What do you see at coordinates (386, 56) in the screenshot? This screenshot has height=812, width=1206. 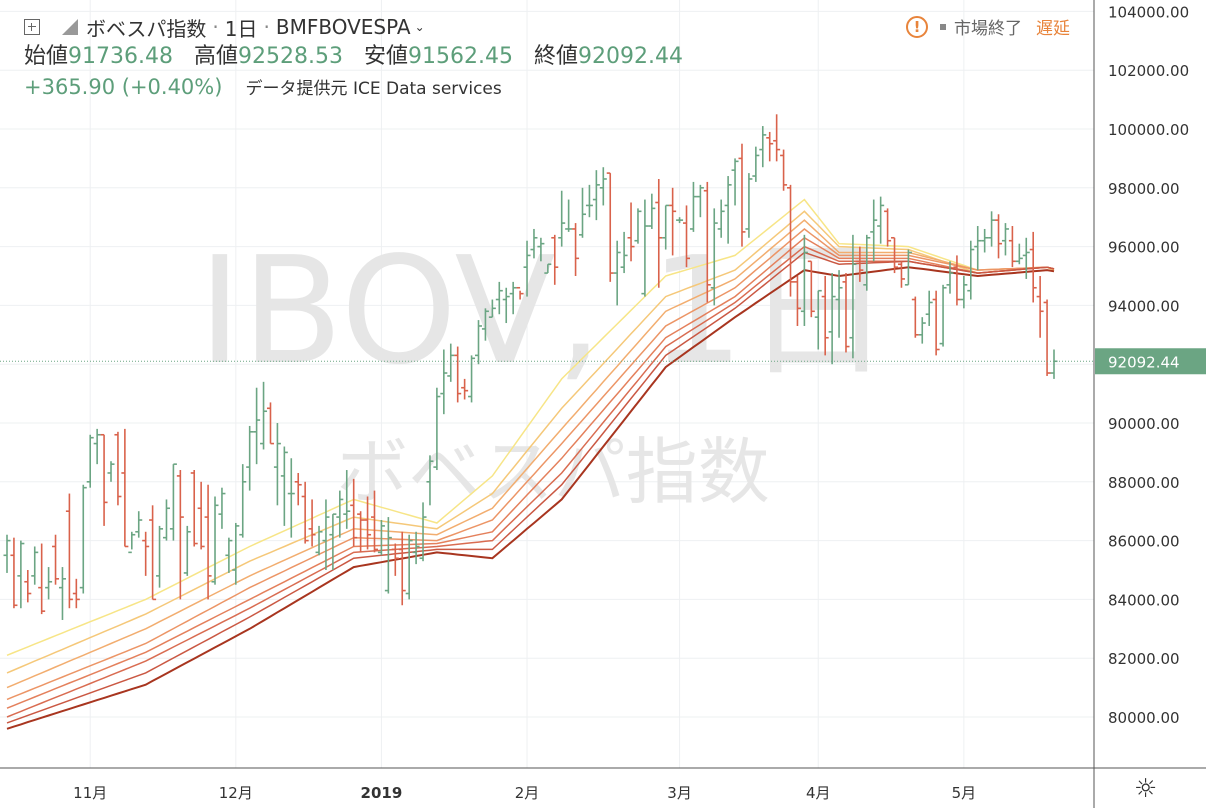 I see `low-label: 安値` at bounding box center [386, 56].